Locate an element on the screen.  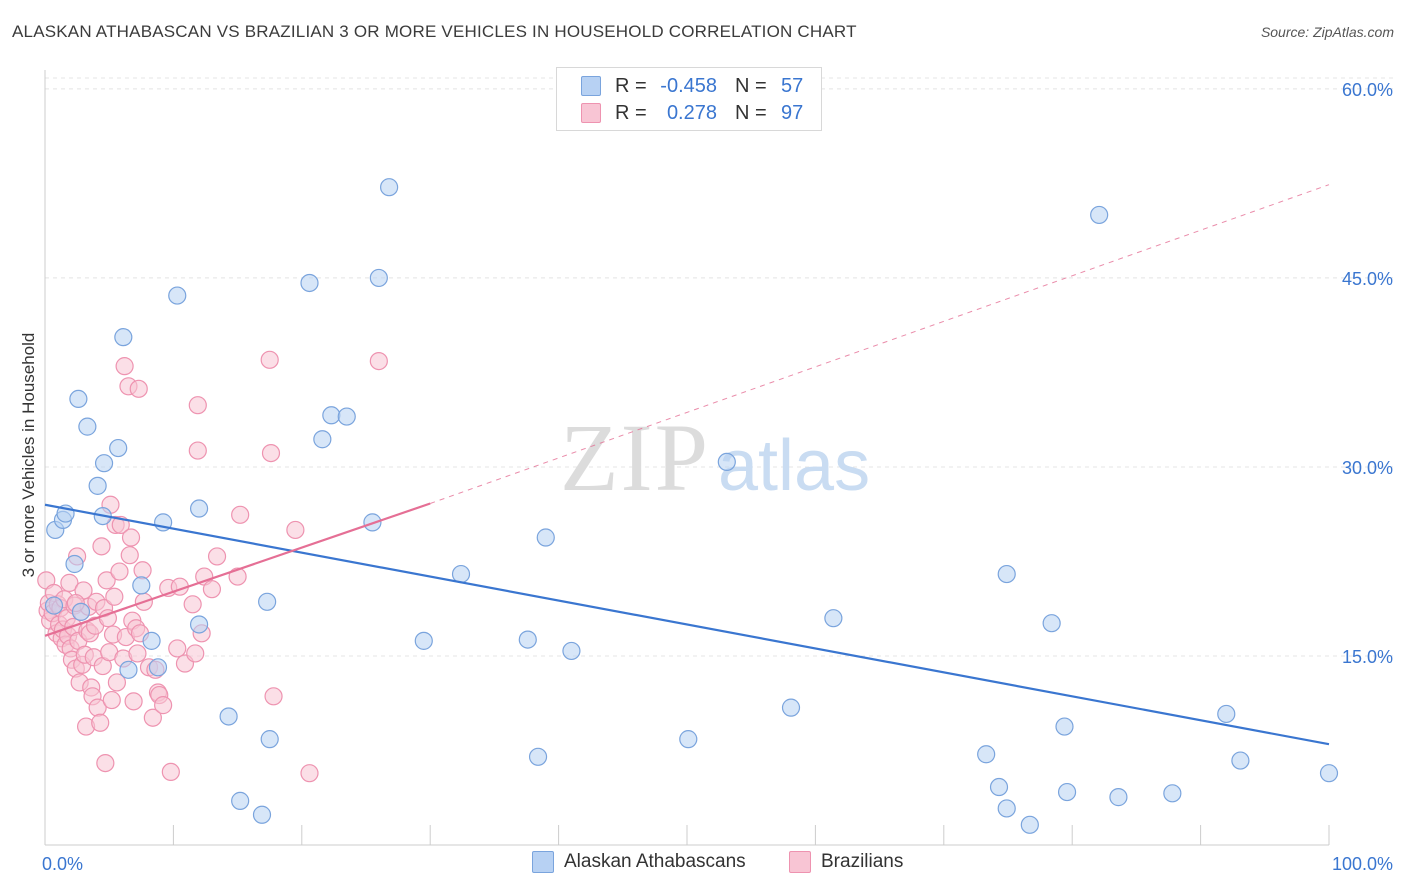
legend-label: Alaskan Athabascans is located at coordinates (655, 861).